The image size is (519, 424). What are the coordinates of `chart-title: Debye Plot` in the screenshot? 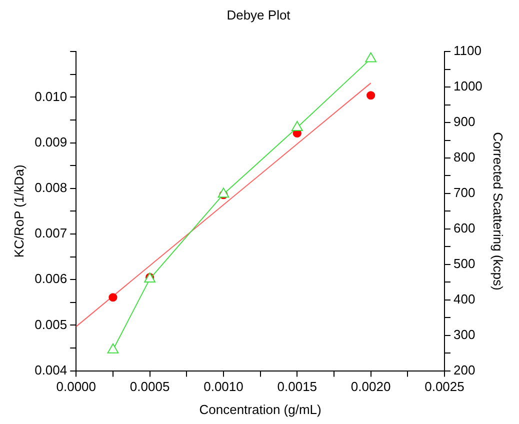 It's located at (258, 14).